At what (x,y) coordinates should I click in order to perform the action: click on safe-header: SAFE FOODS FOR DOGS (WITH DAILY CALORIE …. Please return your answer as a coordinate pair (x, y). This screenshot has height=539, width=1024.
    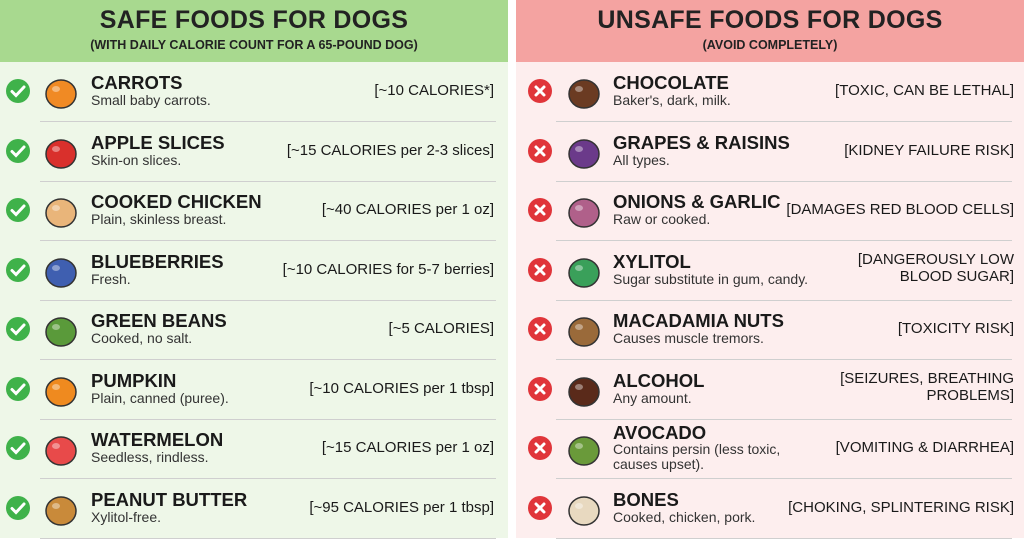
    Looking at the image, I should click on (254, 31).